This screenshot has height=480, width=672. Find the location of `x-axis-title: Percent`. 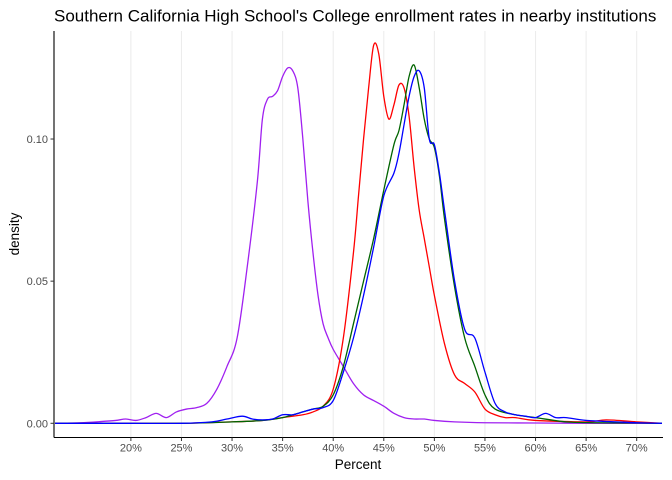

x-axis-title: Percent is located at coordinates (358, 464).